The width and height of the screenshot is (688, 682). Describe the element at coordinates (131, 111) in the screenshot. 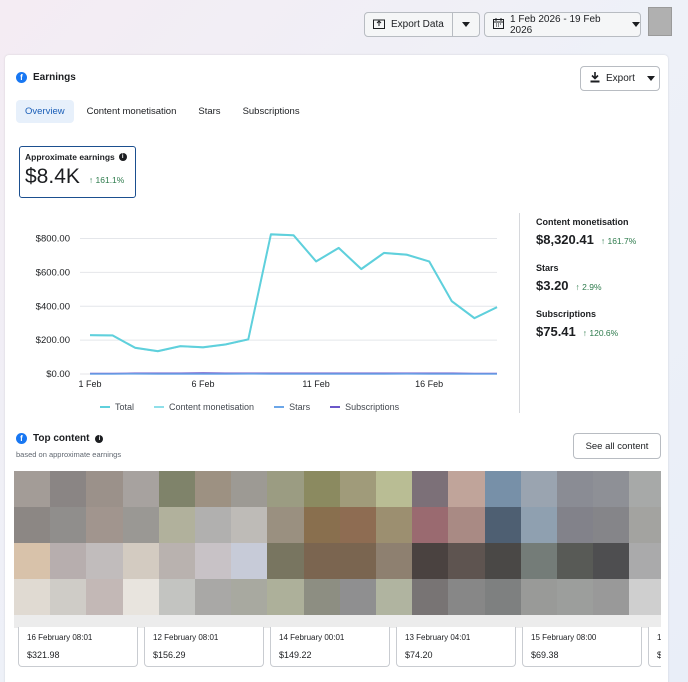

I see `tab-content-monetisation: Content monetisation` at that location.